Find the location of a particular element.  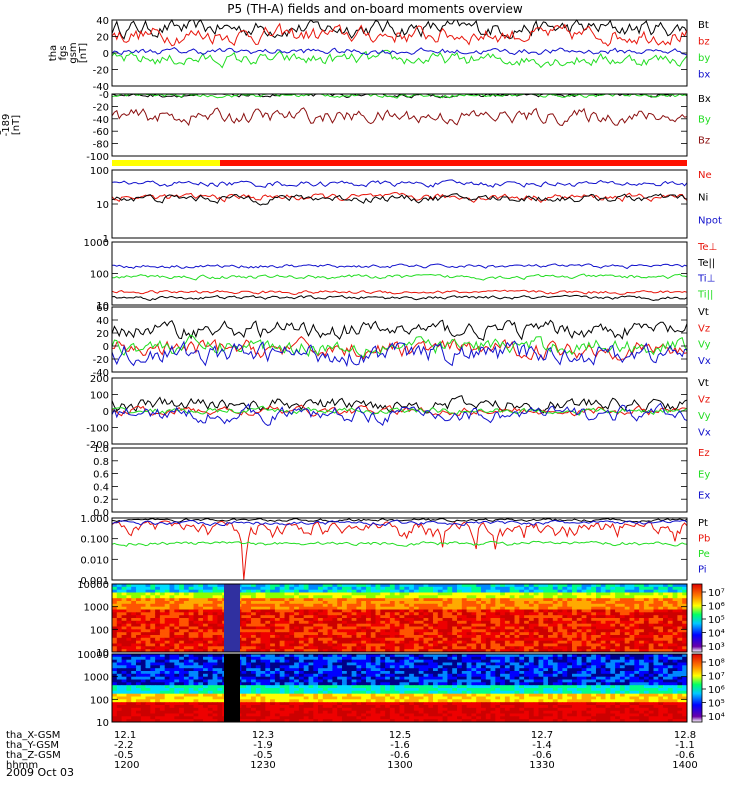

y-axis-label-line: [nT] is located at coordinates (16, 125).